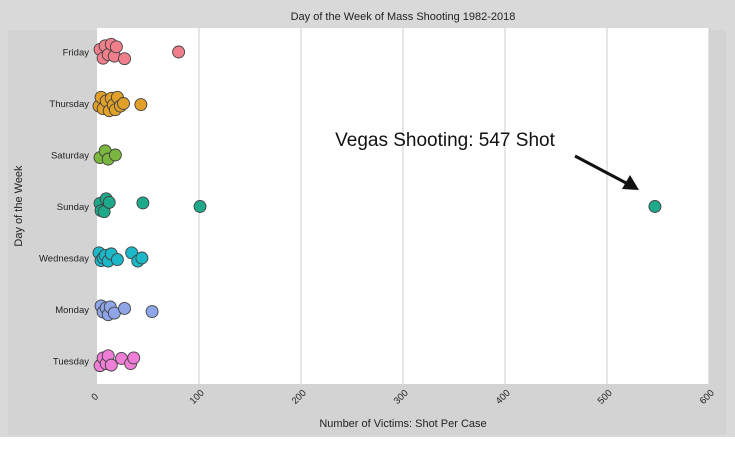  I want to click on annotation-arrow, so click(606, 172).